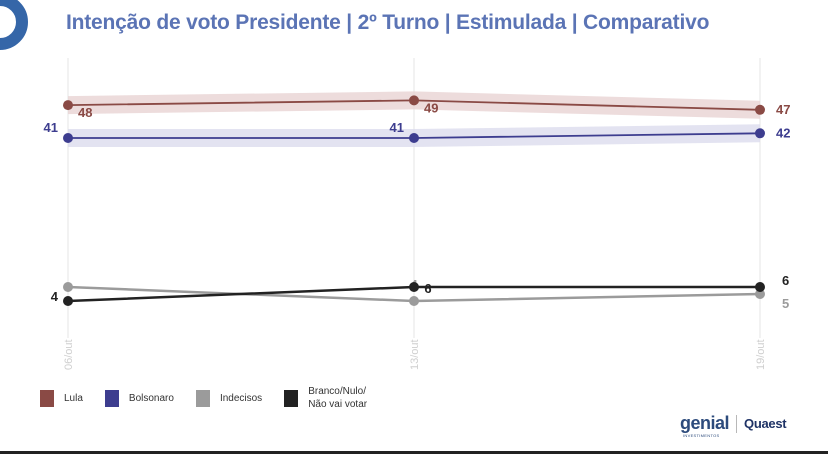  Describe the element at coordinates (414, 452) in the screenshot. I see `bottom-rule` at that location.